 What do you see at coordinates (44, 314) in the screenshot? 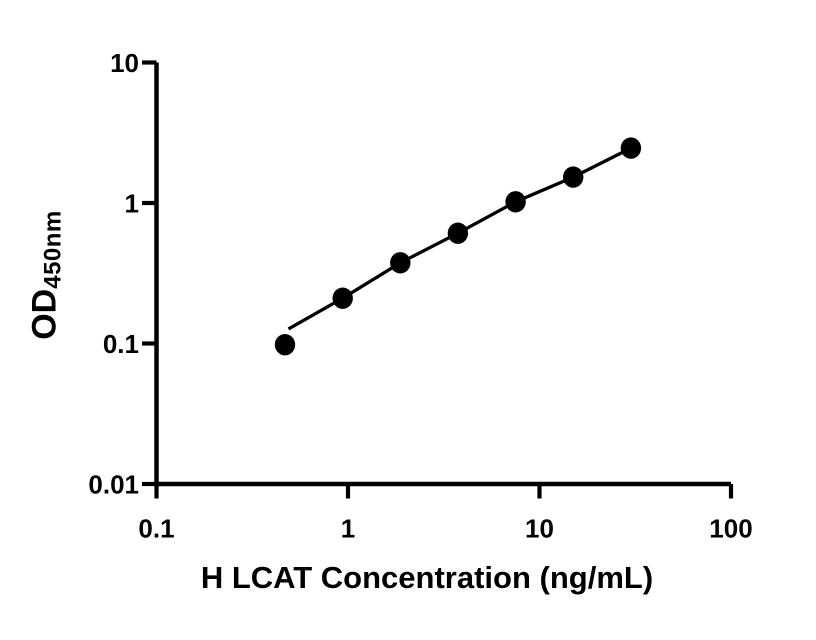
I see `y-axis-title-main: OD` at bounding box center [44, 314].